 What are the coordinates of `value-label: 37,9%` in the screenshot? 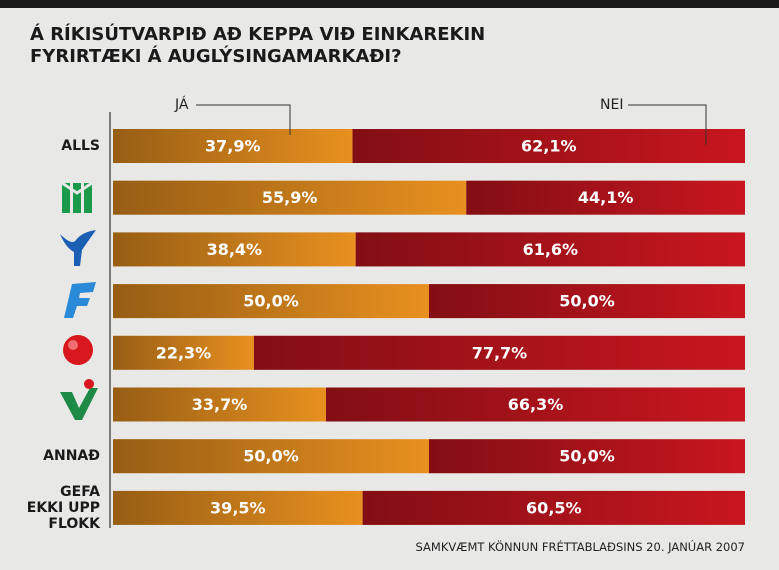 It's located at (233, 146).